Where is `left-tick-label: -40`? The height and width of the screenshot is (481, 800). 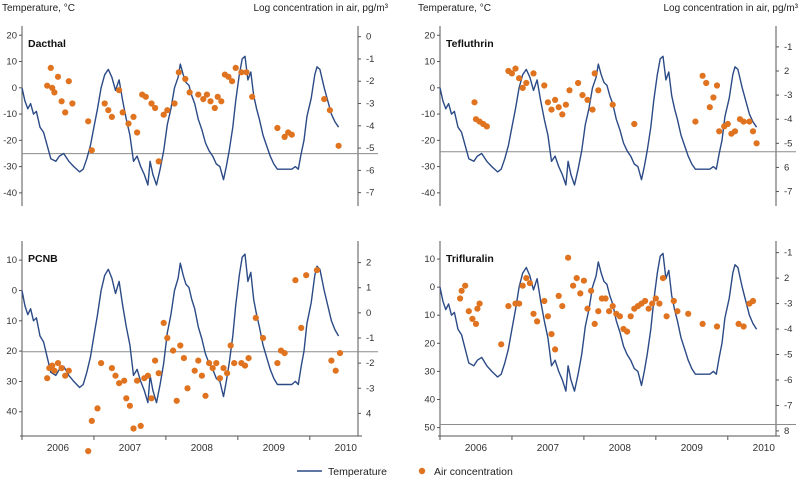
left-tick-label: -40 is located at coordinates (10, 193).